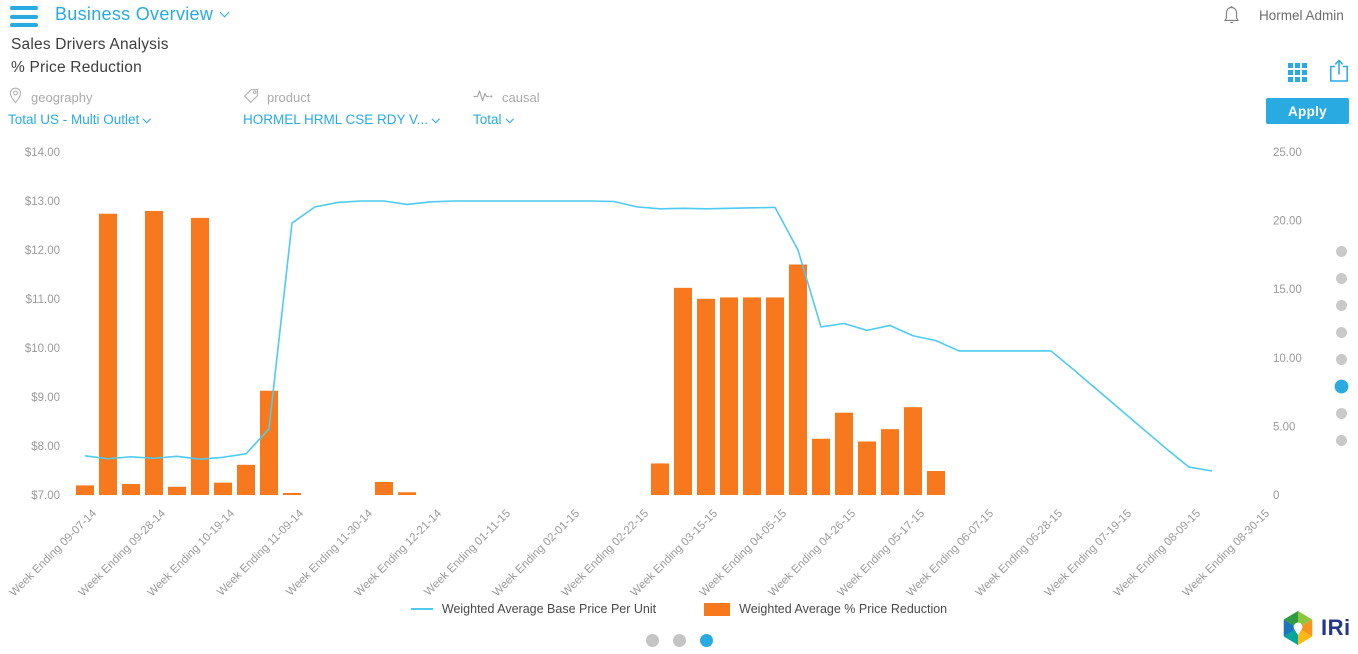 The width and height of the screenshot is (1358, 654). Describe the element at coordinates (251, 97) in the screenshot. I see `tag-icon` at that location.